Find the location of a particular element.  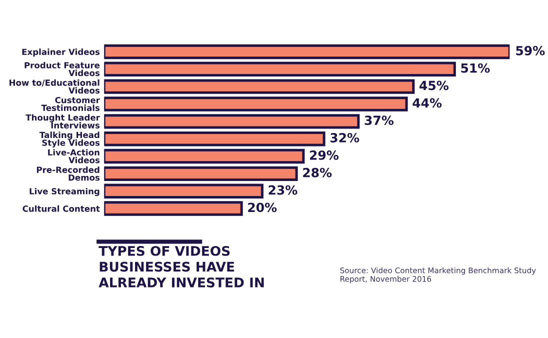

data-label: 23% is located at coordinates (283, 190).